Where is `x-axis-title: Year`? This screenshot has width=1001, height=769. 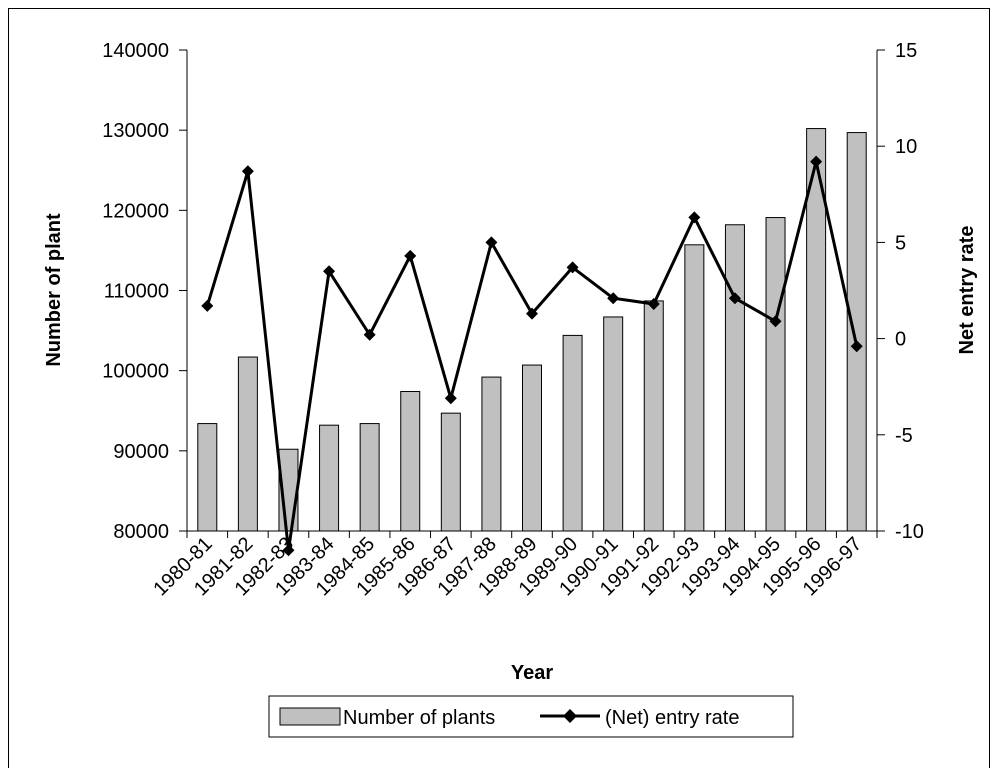 x-axis-title: Year is located at coordinates (532, 673).